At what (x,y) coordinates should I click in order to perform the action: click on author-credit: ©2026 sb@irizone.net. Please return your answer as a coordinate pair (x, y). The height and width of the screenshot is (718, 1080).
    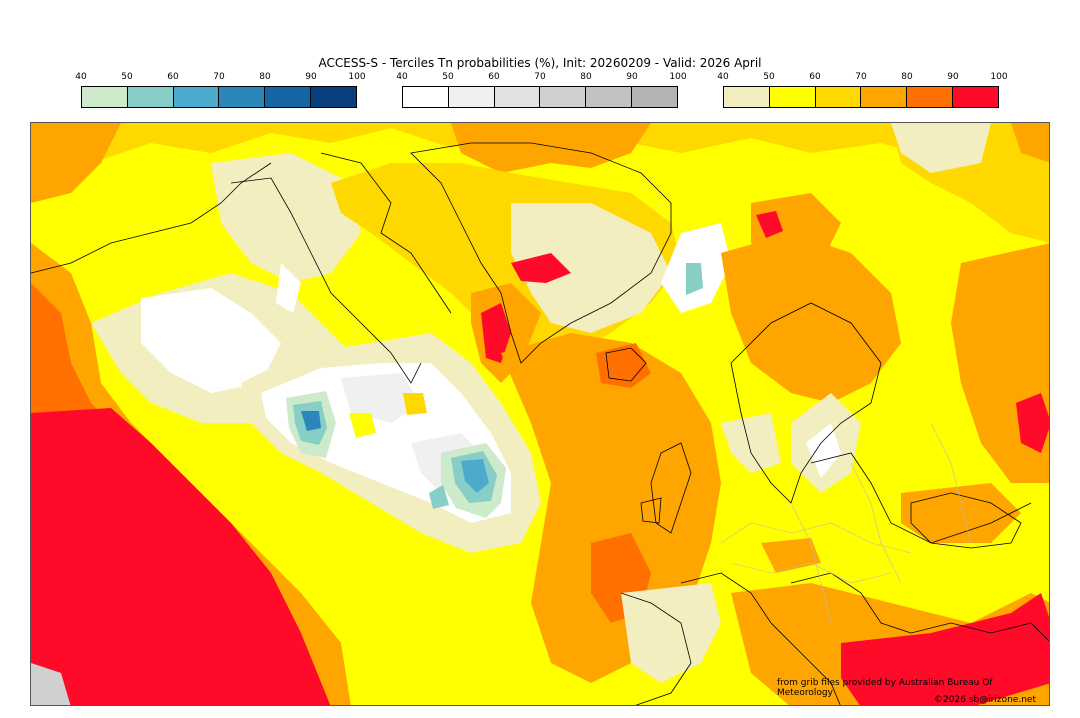
    Looking at the image, I should click on (985, 700).